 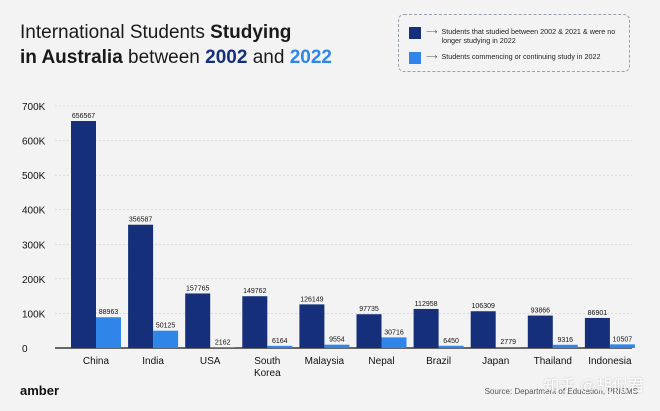 I want to click on legend-swatch-current, so click(x=415, y=58).